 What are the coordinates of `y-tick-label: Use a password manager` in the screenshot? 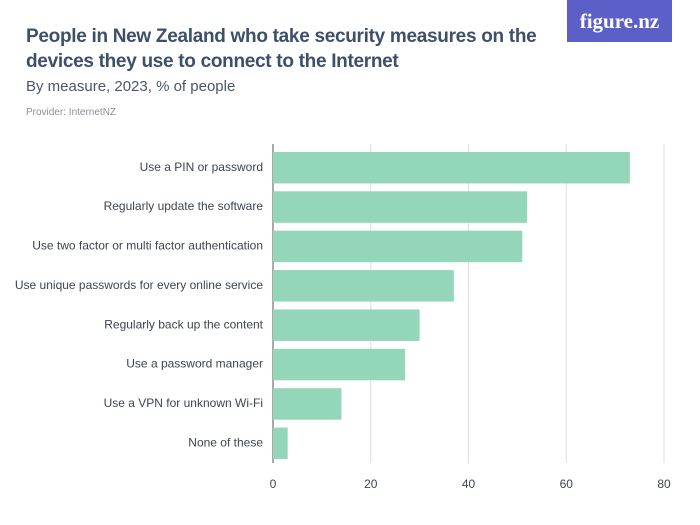 It's located at (194, 364).